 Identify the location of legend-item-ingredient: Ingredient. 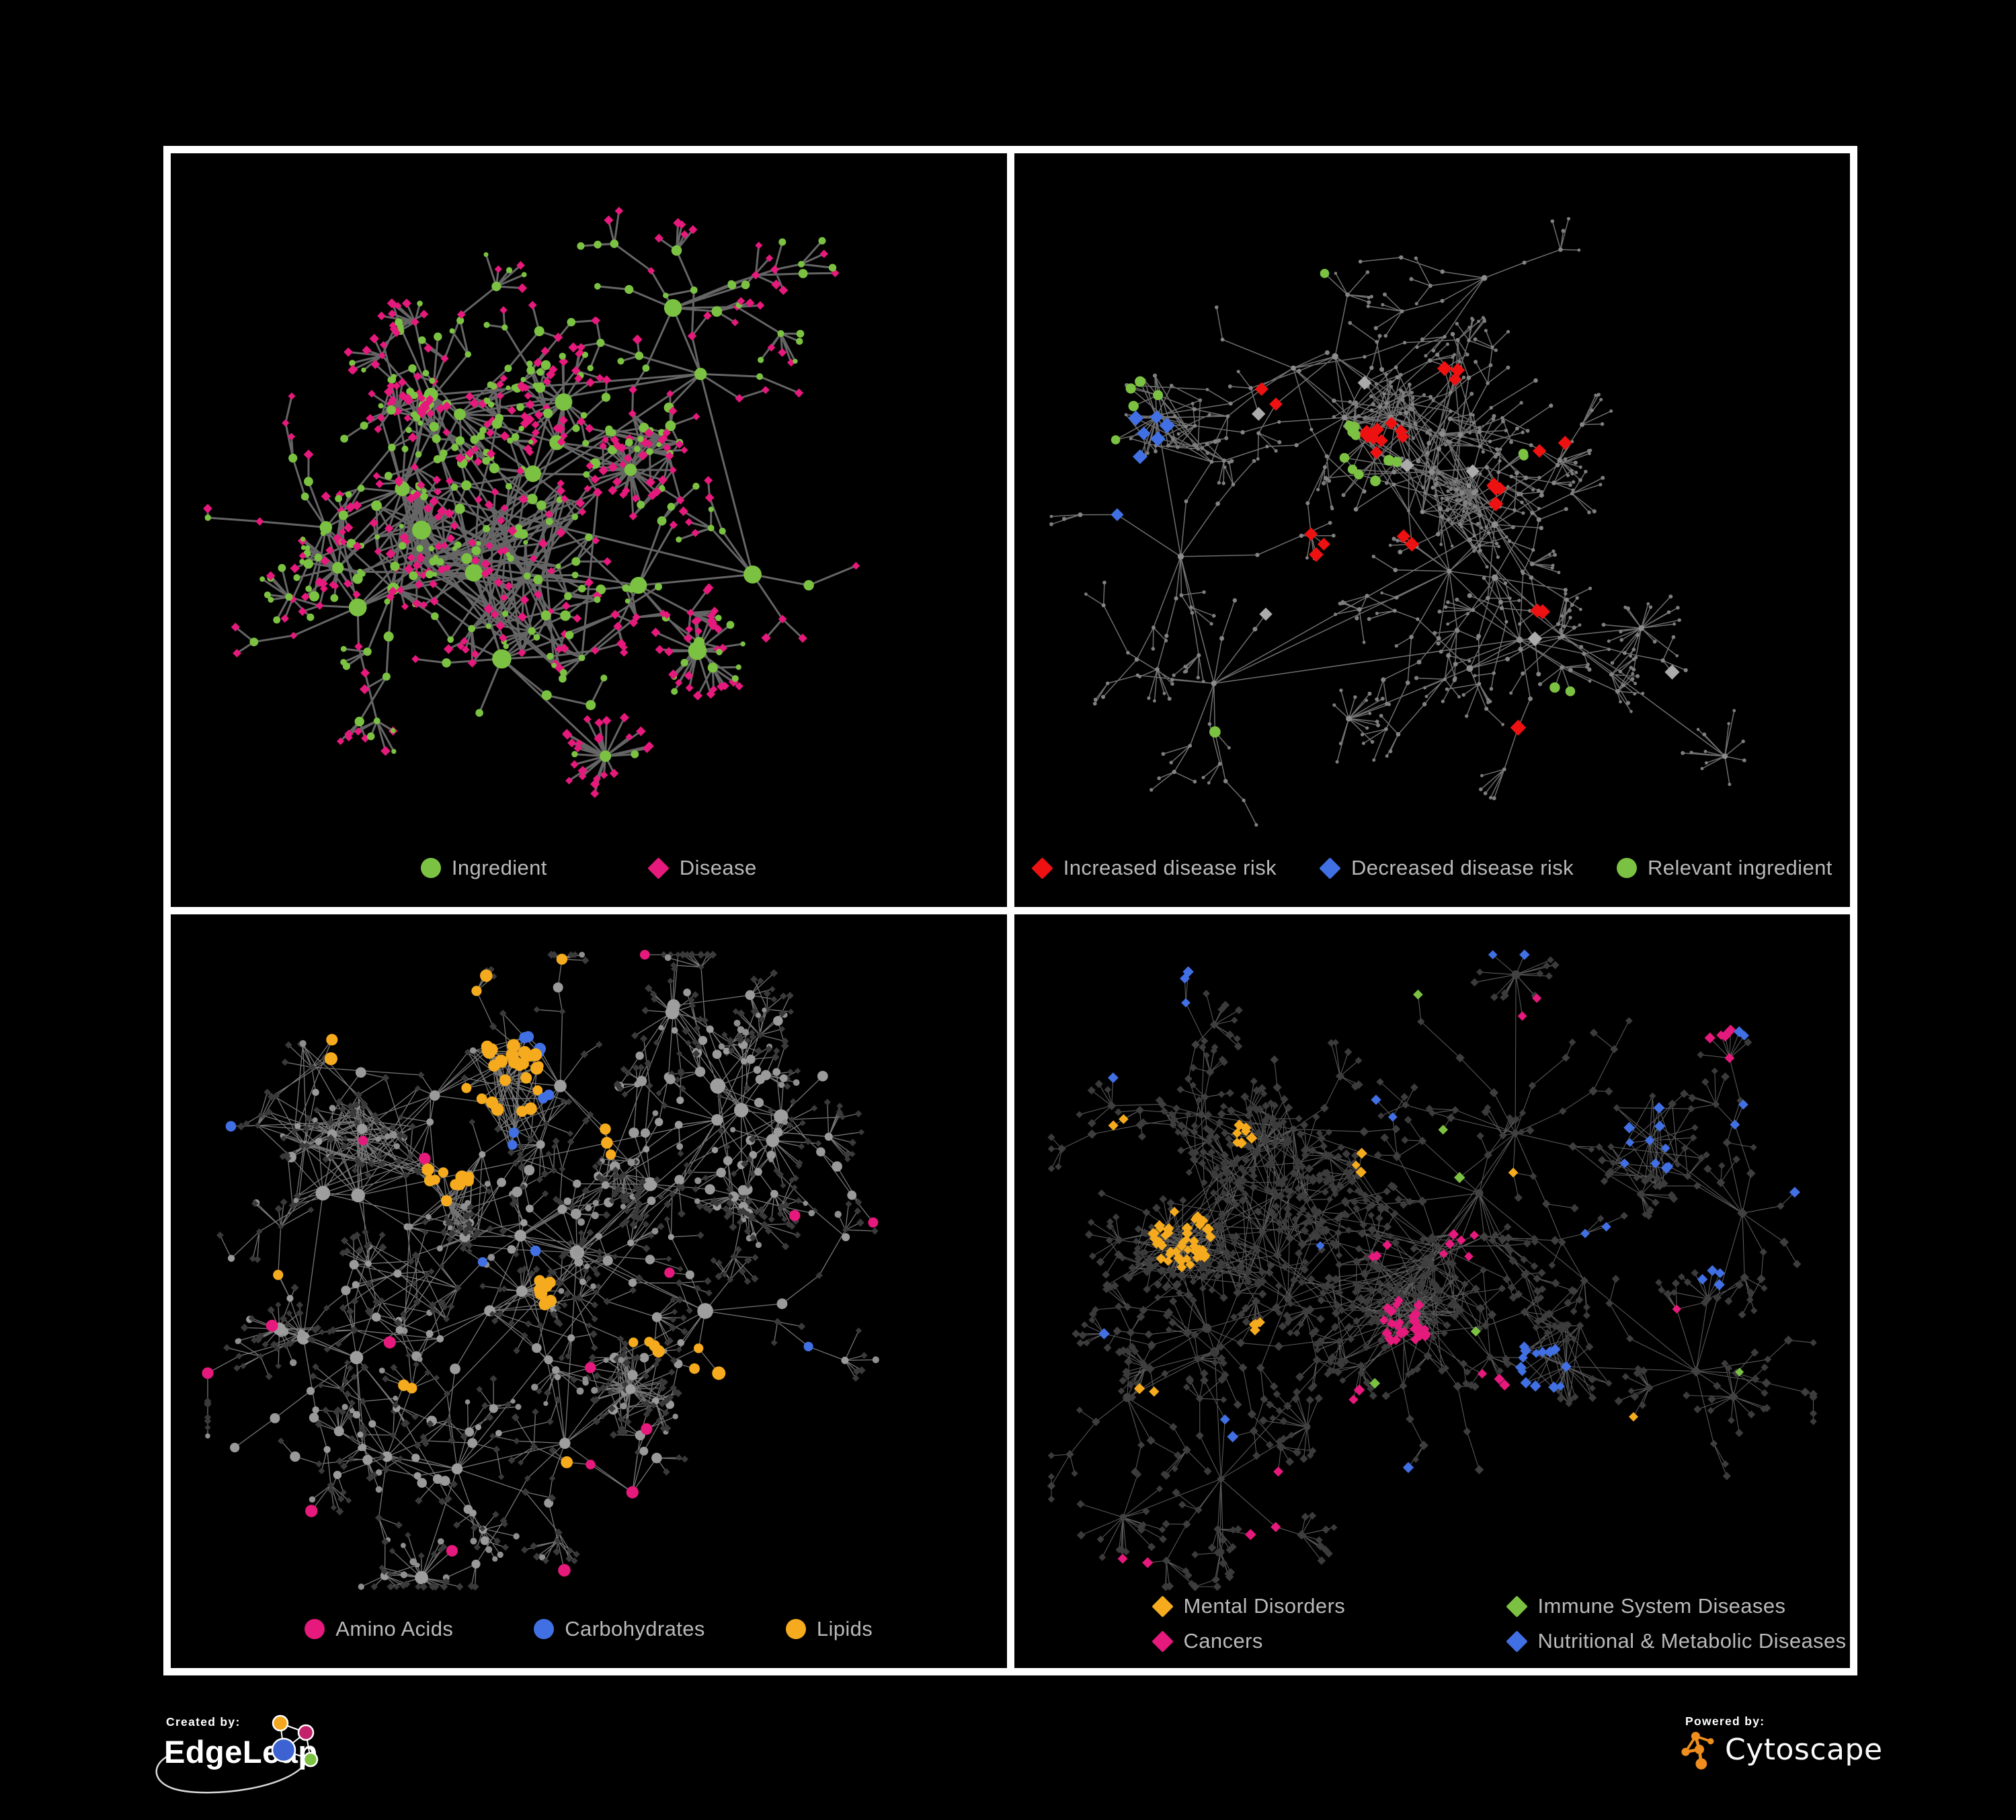
(483, 868).